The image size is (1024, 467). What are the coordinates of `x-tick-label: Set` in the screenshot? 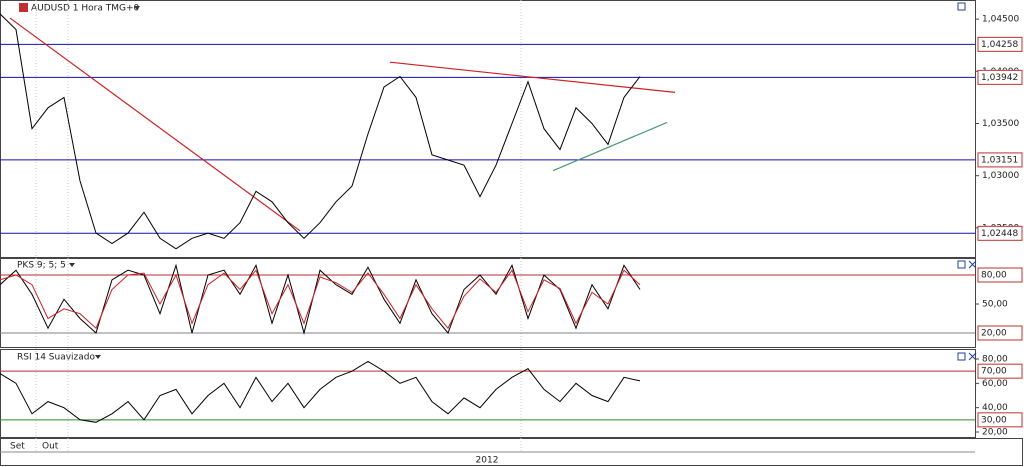 It's located at (17, 447).